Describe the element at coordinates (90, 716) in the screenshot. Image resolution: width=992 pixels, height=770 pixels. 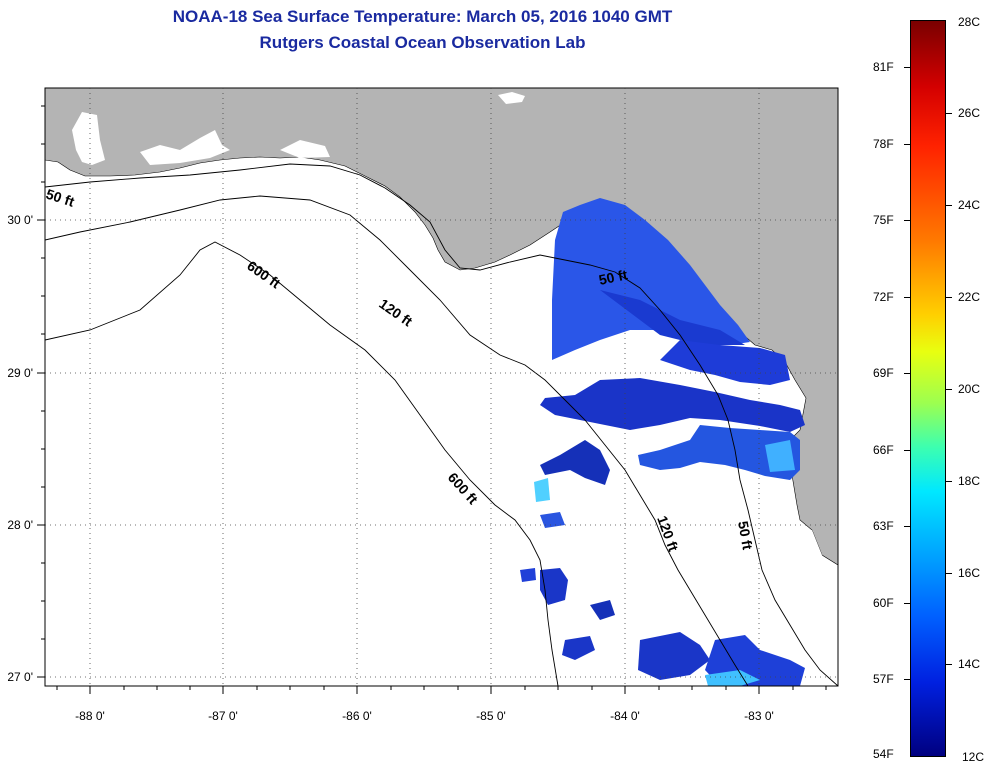
I see `lon-label: -88 0'` at that location.